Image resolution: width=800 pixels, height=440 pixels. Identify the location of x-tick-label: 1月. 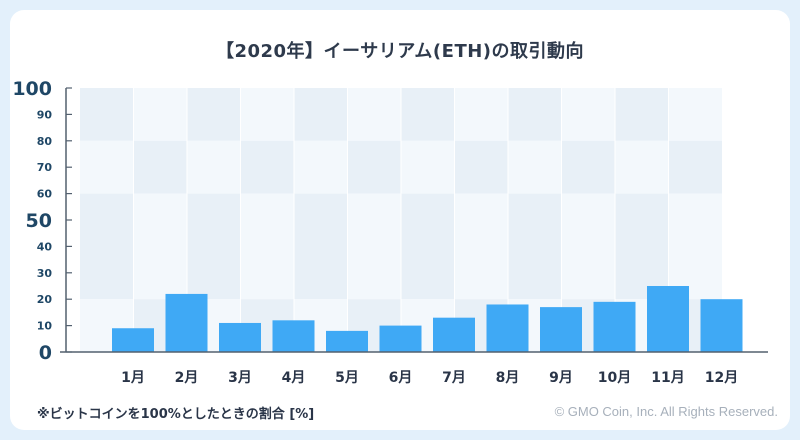
(133, 378).